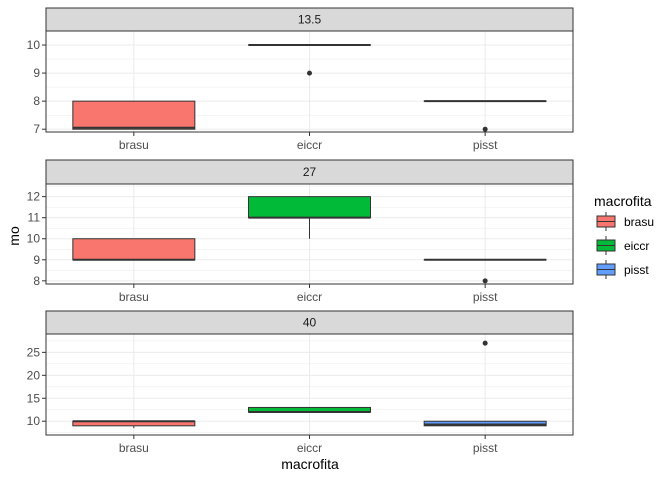  What do you see at coordinates (310, 464) in the screenshot?
I see `x-axis-title: macrofita` at bounding box center [310, 464].